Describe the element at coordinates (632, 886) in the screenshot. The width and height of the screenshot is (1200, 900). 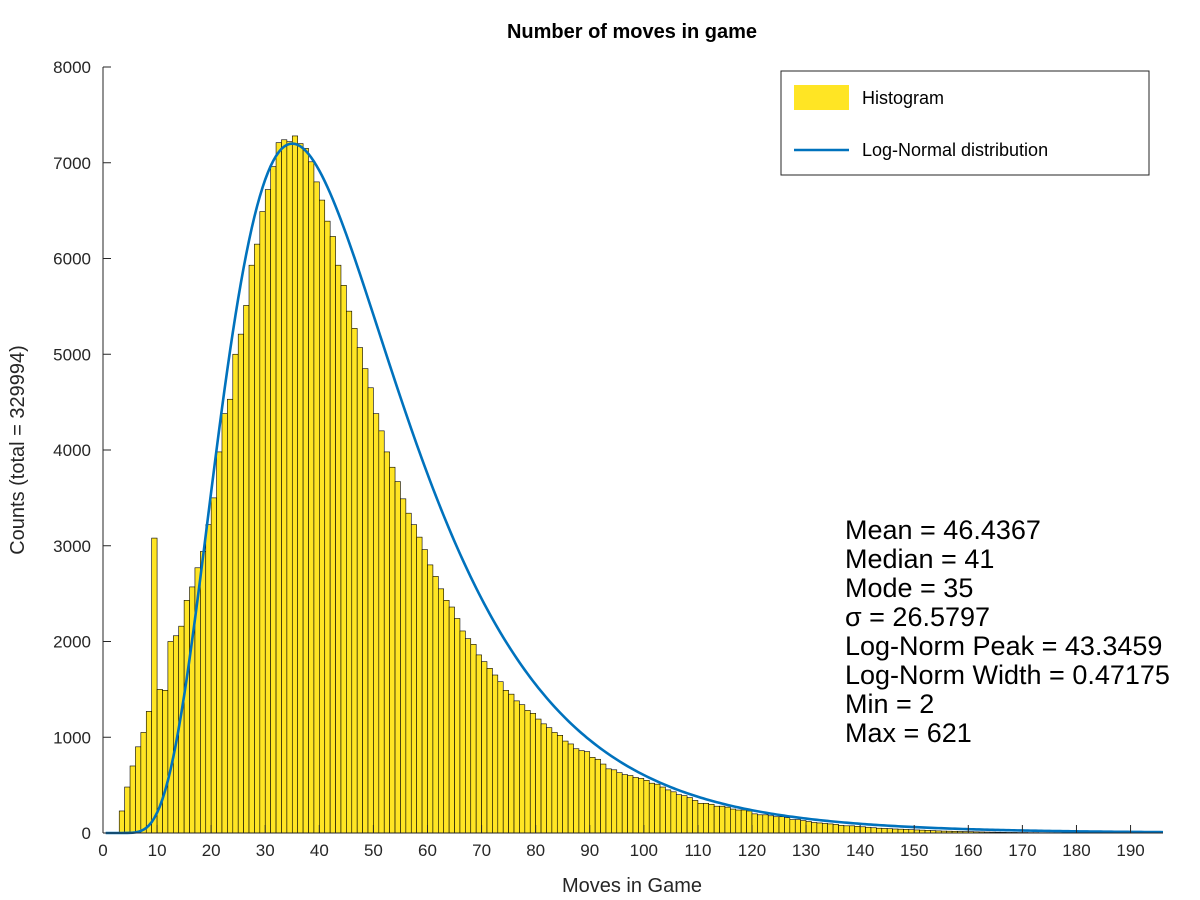
I see `x-axis-label: Moves in Game` at that location.